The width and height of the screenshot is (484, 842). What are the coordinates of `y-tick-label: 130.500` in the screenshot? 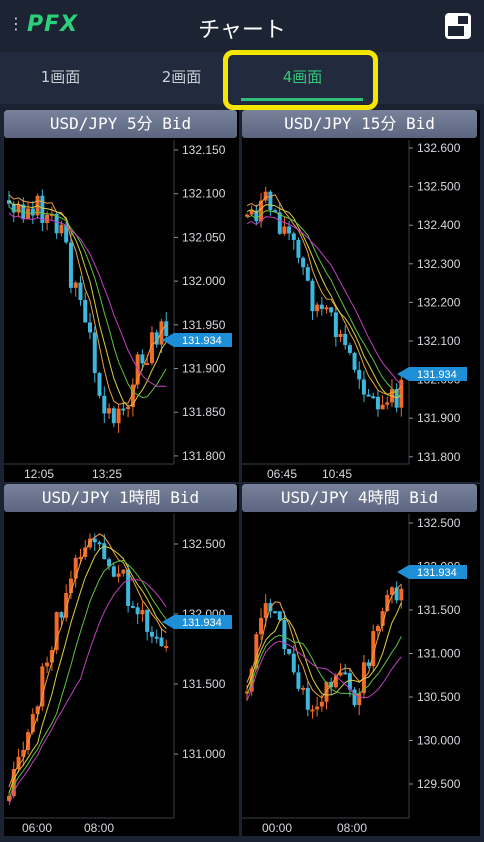 It's located at (439, 697).